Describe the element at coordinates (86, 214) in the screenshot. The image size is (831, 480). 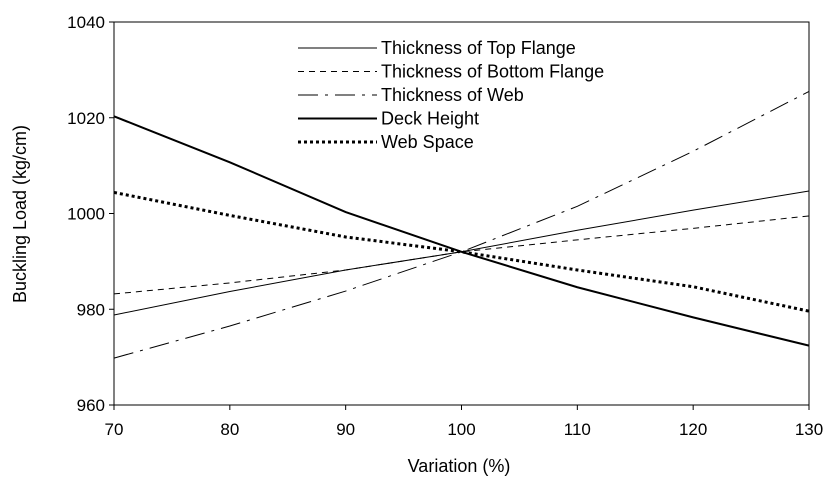
I see `y-tick-label: 1000` at that location.